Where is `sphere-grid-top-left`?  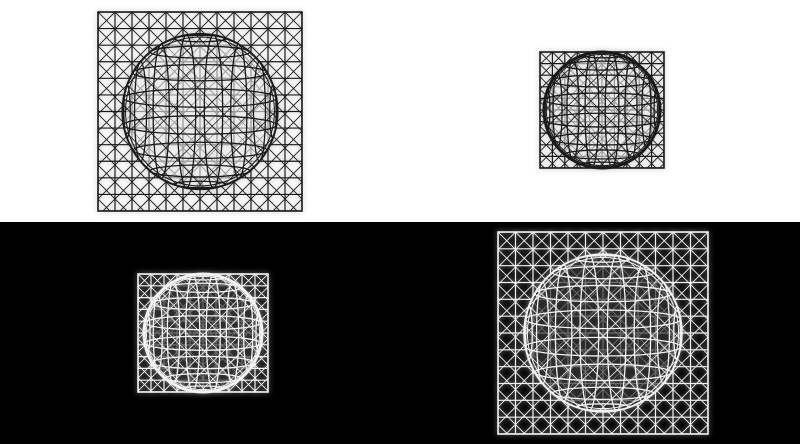 sphere-grid-top-left is located at coordinates (200, 111).